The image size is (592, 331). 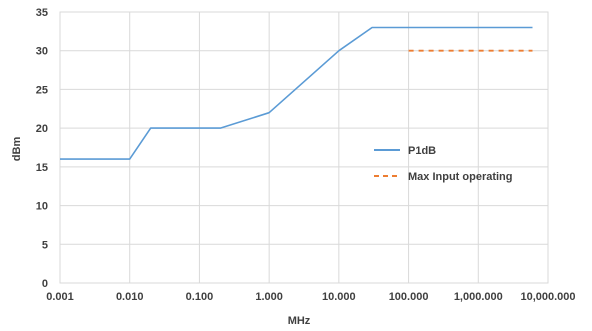 I want to click on x-tick-label: 0.100, so click(x=200, y=297).